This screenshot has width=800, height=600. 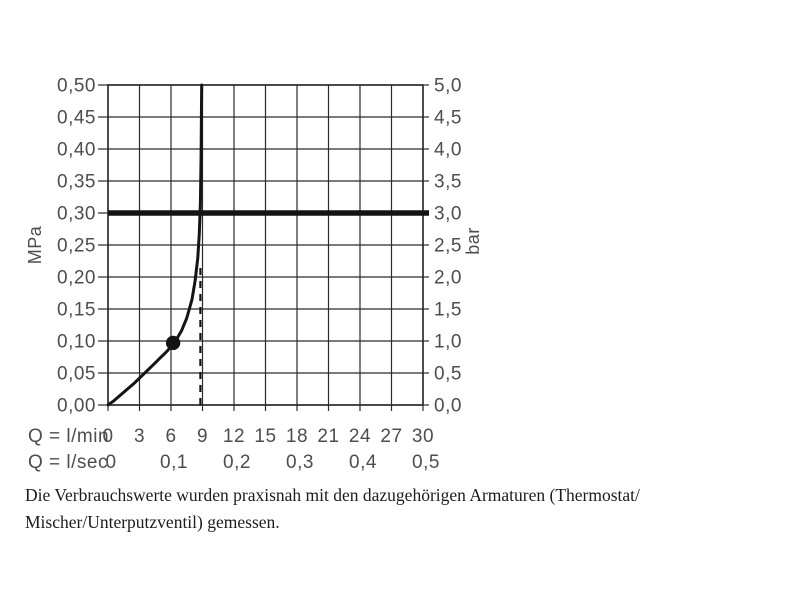 What do you see at coordinates (473, 241) in the screenshot?
I see `y-right-unit-bar: bar` at bounding box center [473, 241].